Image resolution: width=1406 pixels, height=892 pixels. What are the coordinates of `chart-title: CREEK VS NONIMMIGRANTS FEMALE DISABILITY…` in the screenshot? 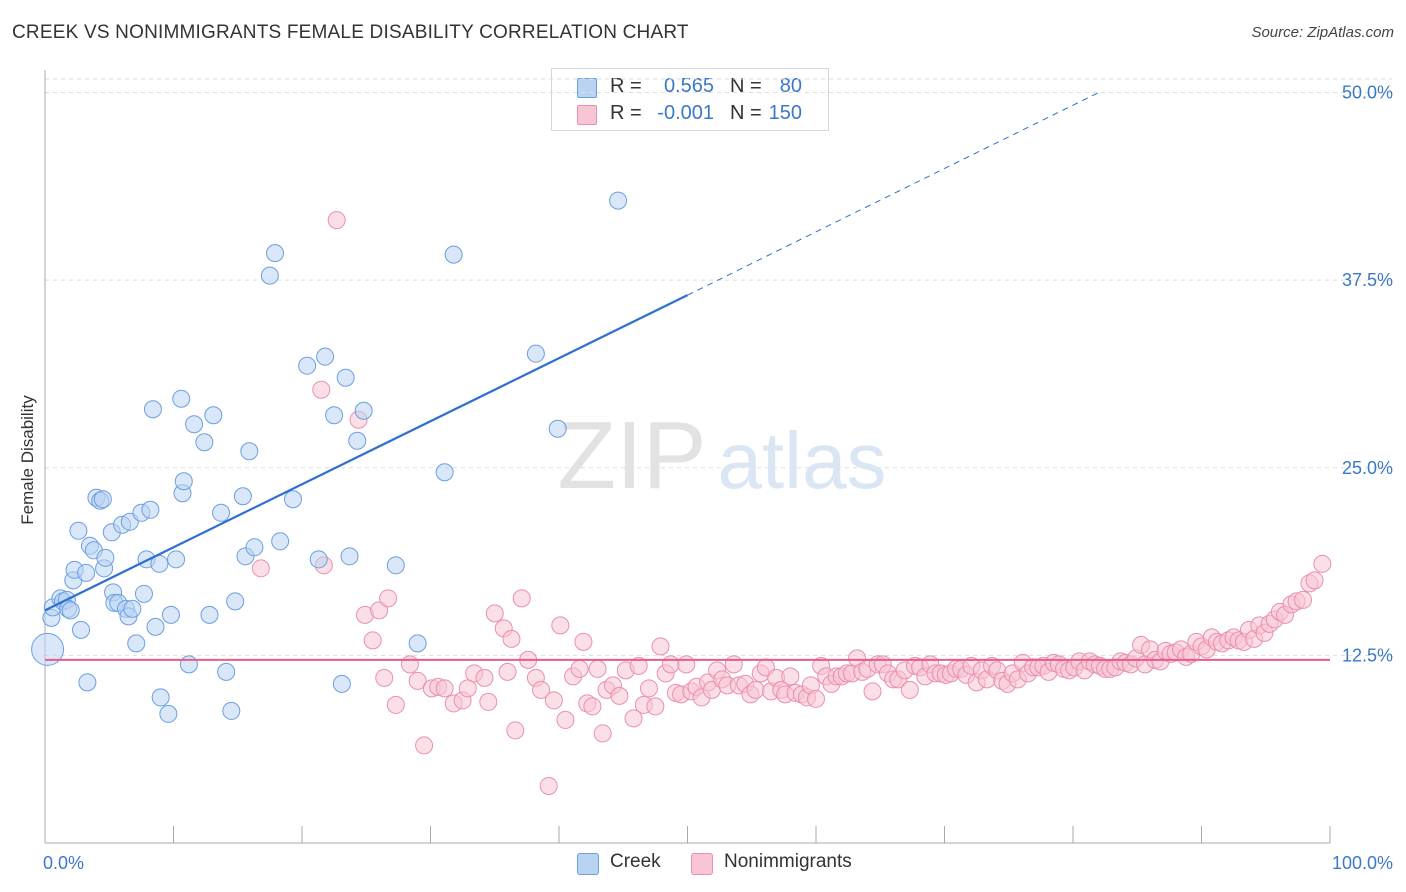 It's located at (350, 32).